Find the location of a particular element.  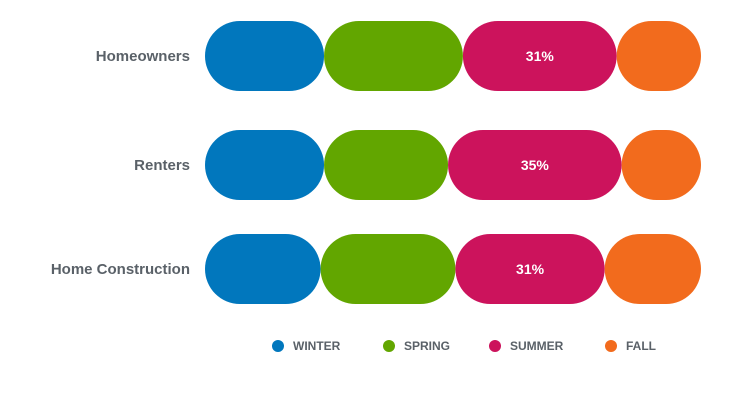

bar-summer-home-construction is located at coordinates (530, 269).